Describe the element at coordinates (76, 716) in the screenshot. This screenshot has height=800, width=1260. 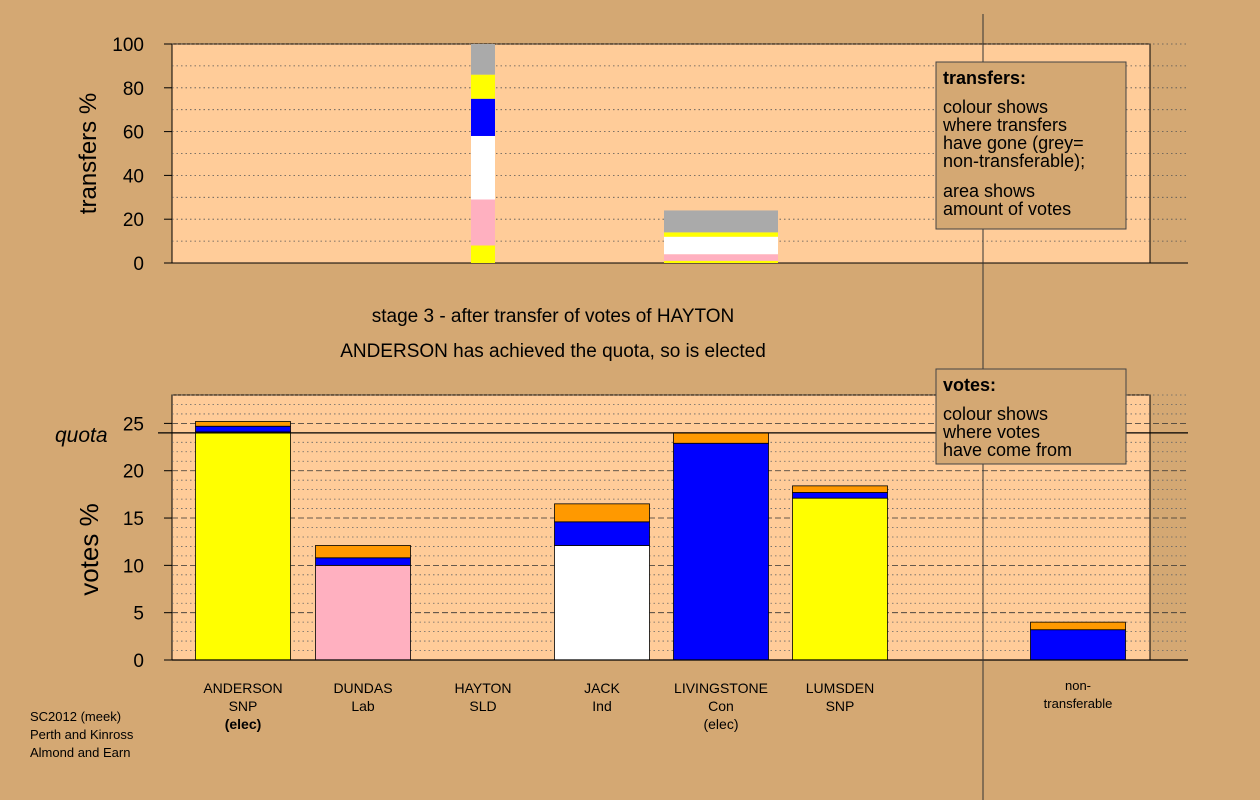
I see `footer-line: SC2012 (meek)` at that location.